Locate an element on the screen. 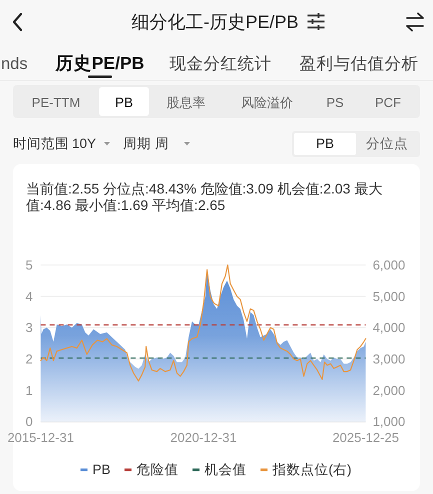  text: PCF is located at coordinates (388, 102).